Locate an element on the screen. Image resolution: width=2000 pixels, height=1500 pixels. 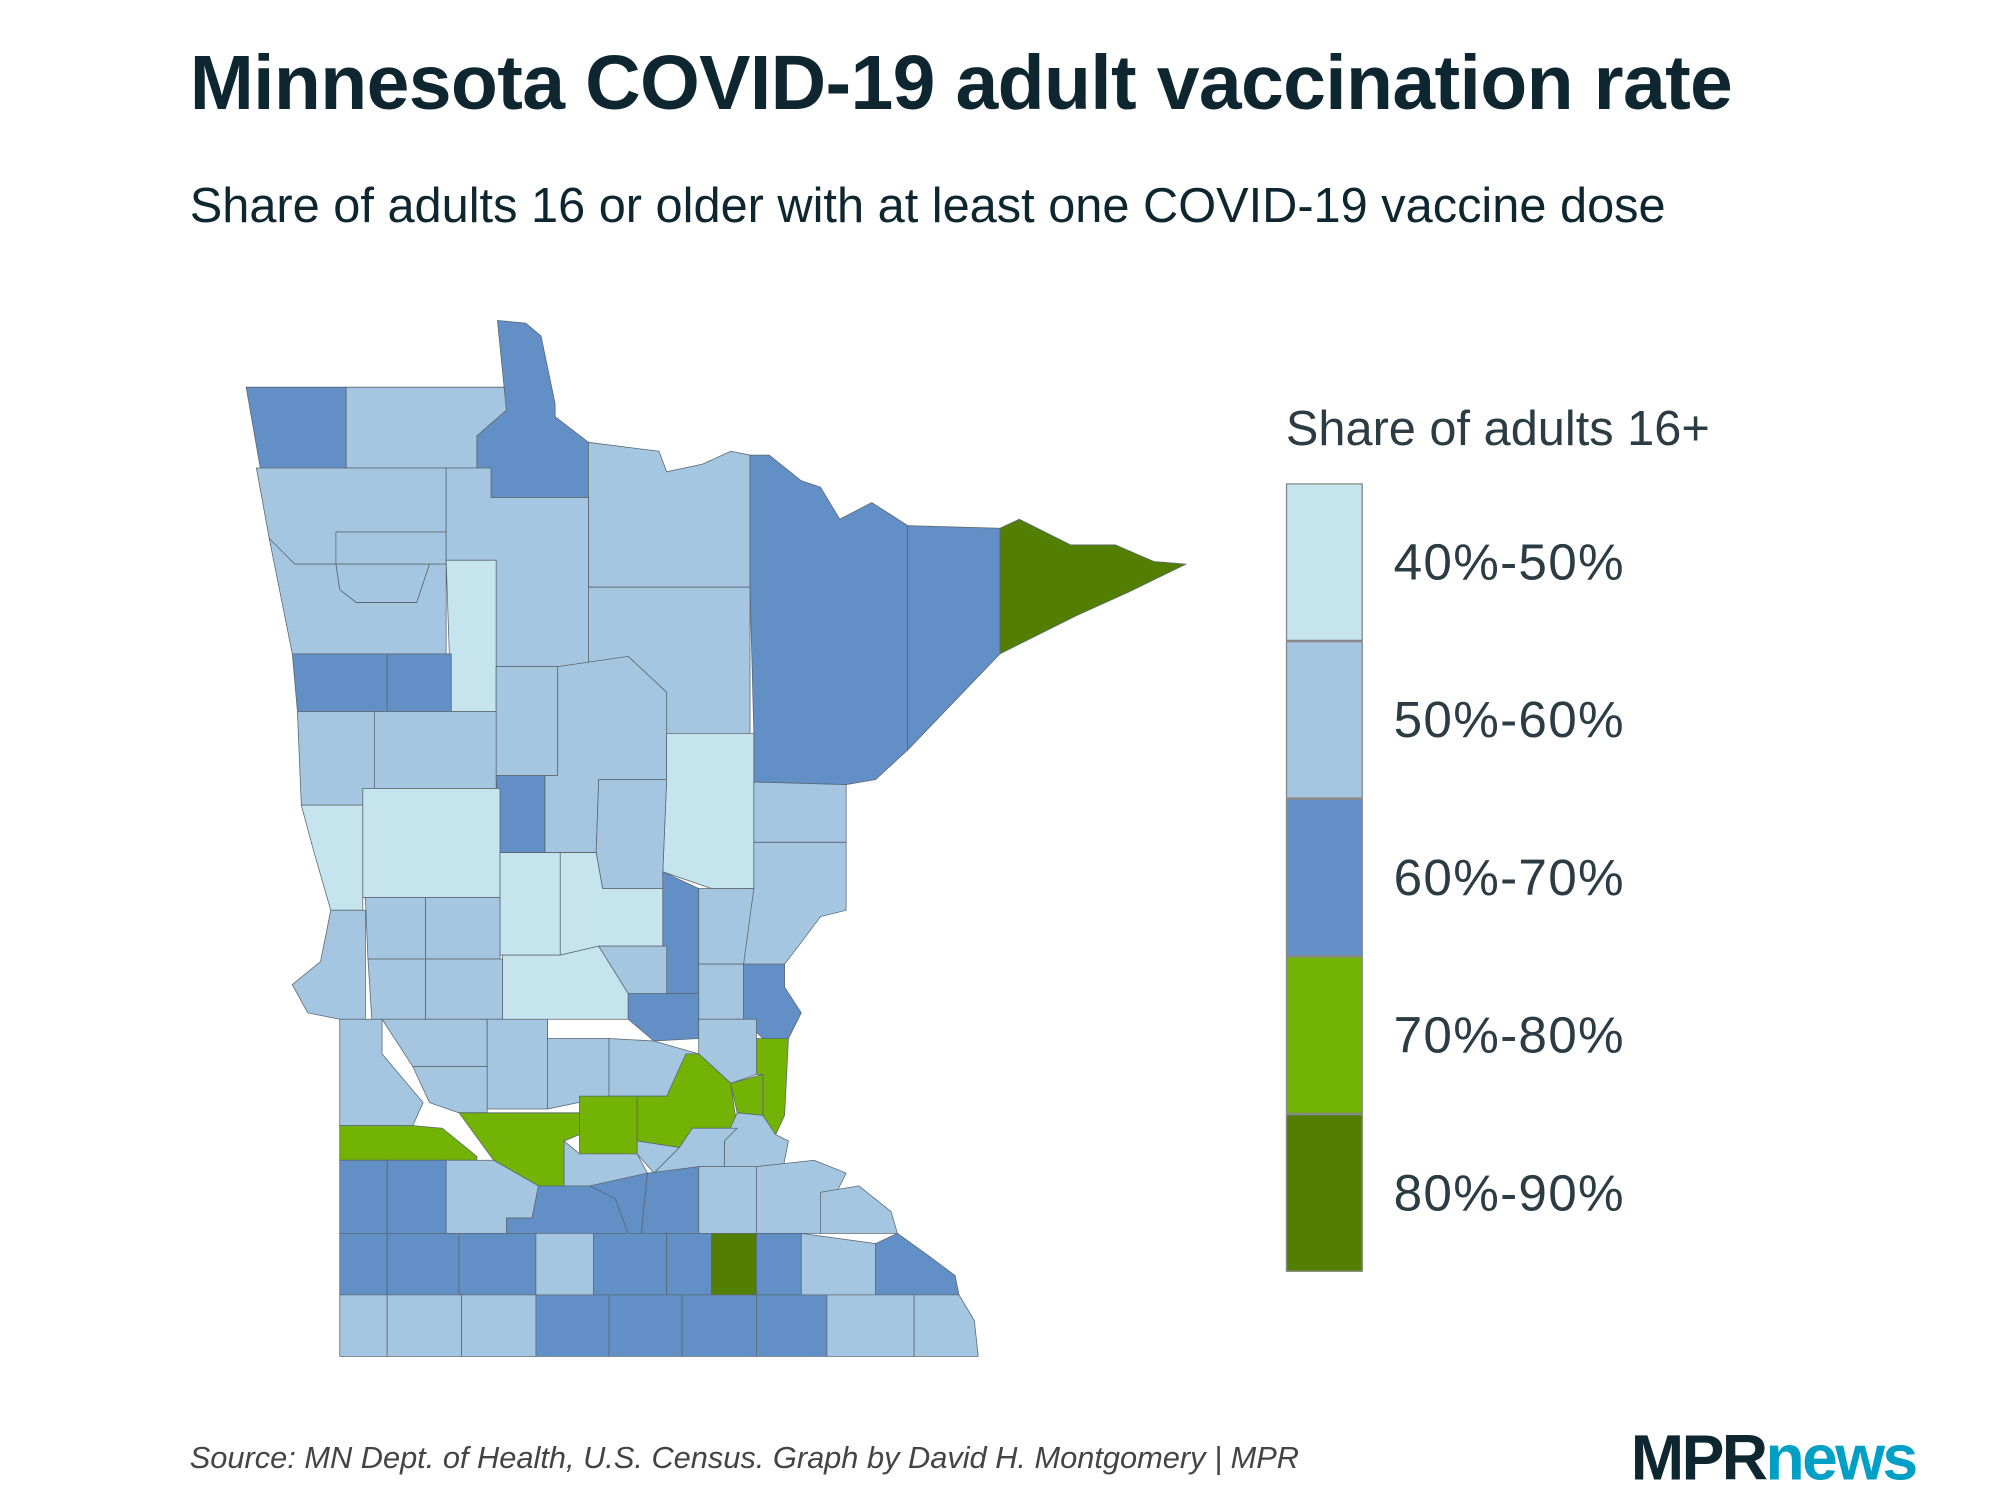
mpr-news-logo: MPRnews is located at coordinates (1774, 1457).